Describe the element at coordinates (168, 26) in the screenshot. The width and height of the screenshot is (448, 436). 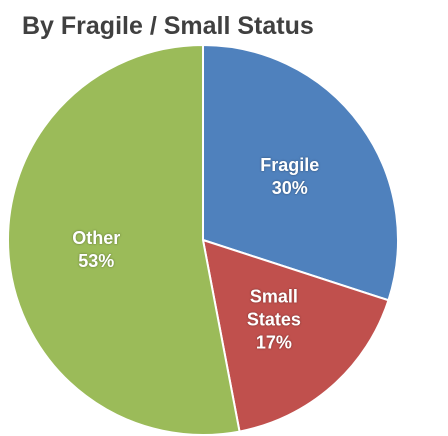
I see `chart-title: By Fragile / Small Status` at that location.